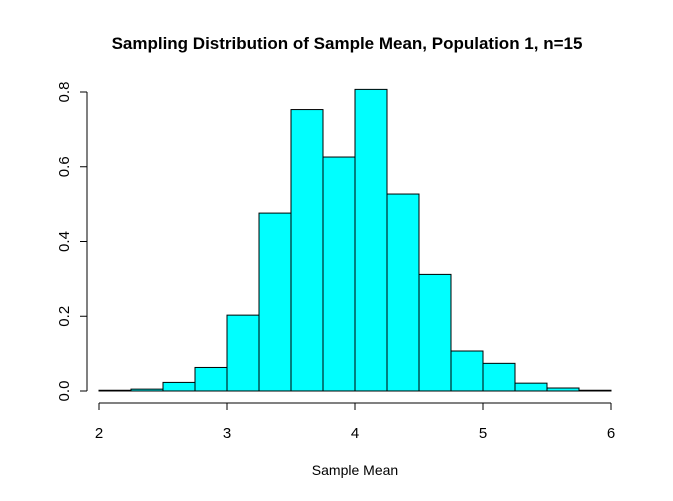 This screenshot has height=501, width=673. Describe the element at coordinates (64, 241) in the screenshot. I see `y-tick-label-2: 0.4` at that location.